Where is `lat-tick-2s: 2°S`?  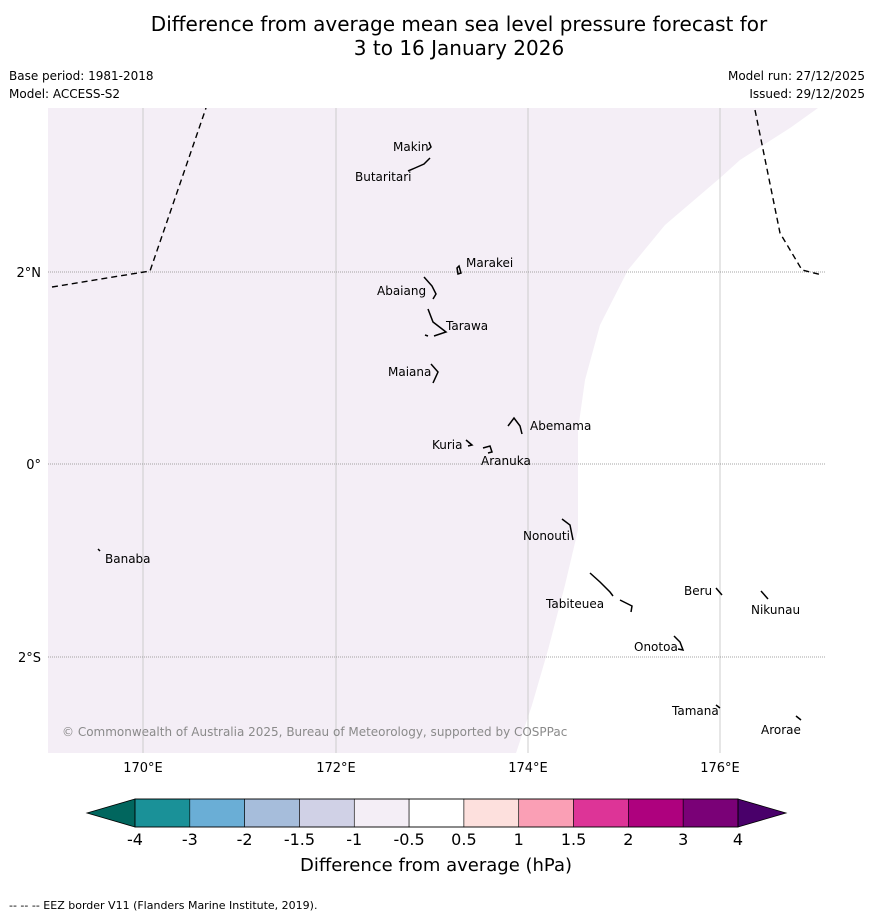 lat-tick-2s: 2°S is located at coordinates (29, 658).